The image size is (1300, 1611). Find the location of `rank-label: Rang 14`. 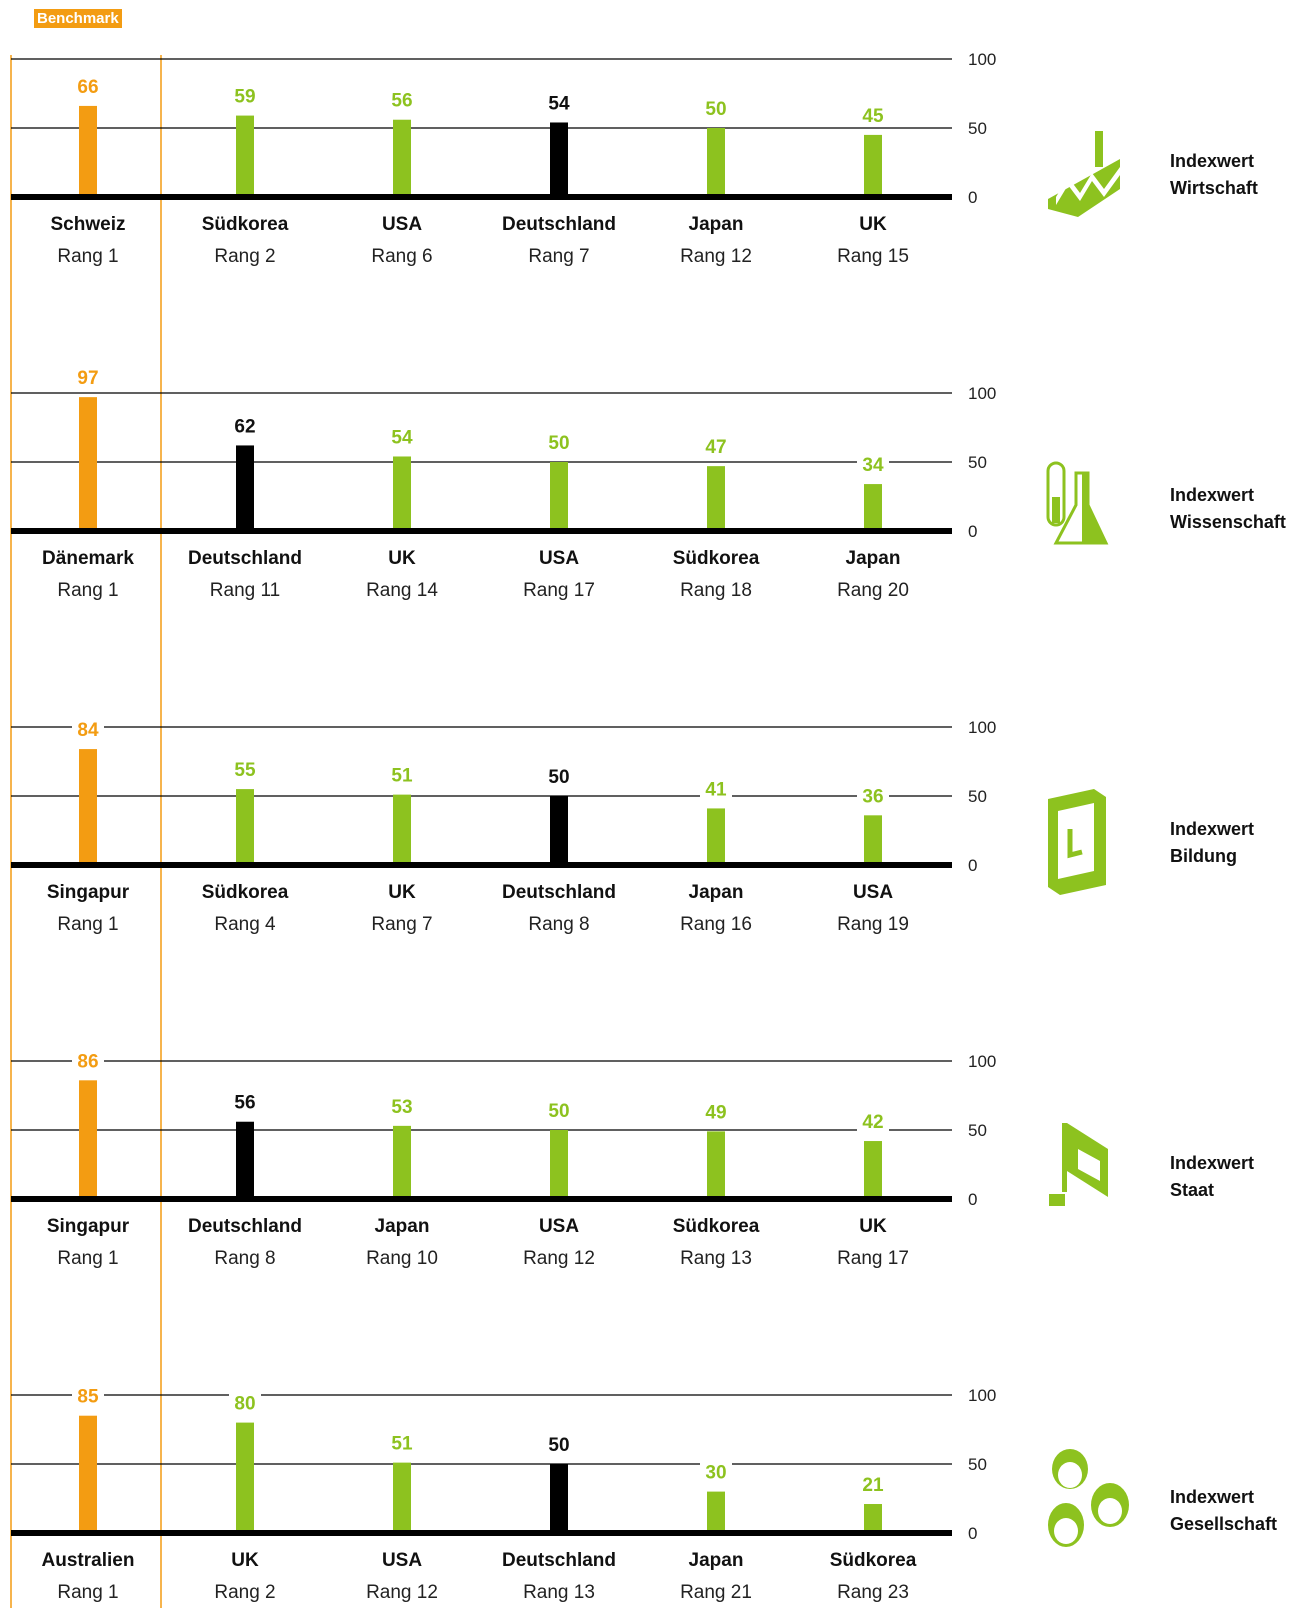

rank-label: Rang 14 is located at coordinates (402, 590).